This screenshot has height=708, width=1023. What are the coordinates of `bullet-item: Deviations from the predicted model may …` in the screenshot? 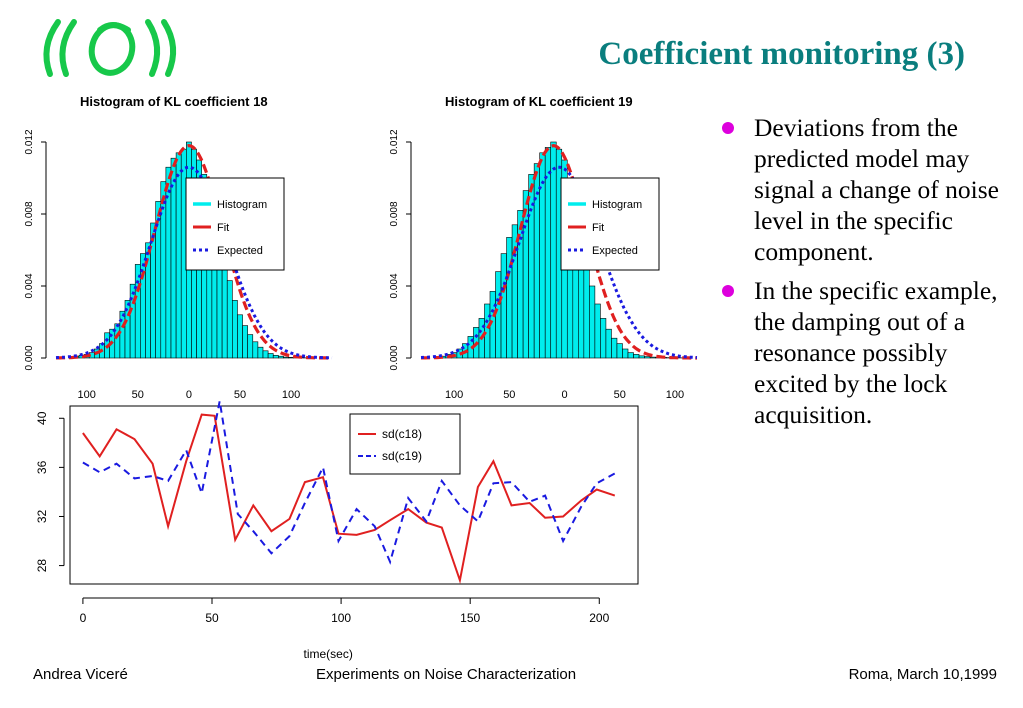 It's located at (863, 189).